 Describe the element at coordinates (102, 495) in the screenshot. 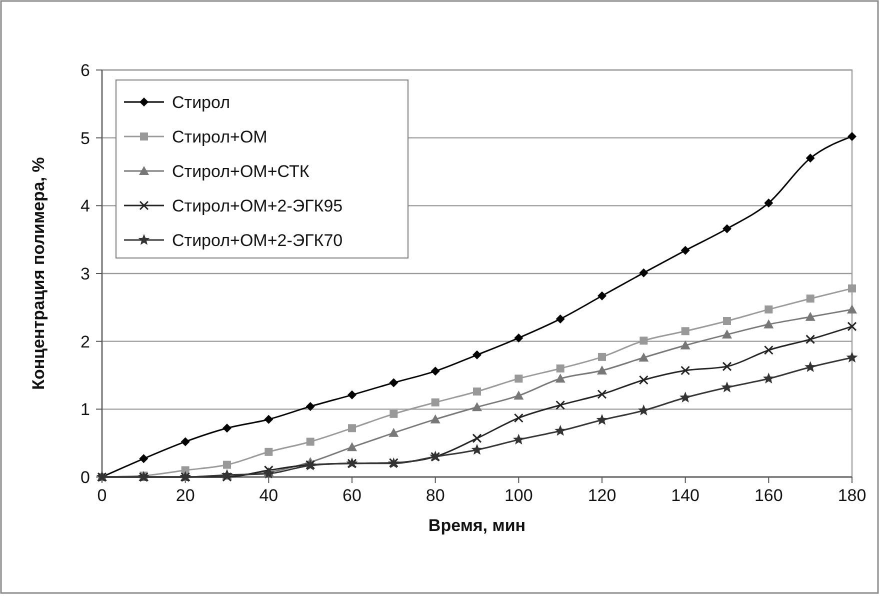

I see `x-tick-label: 0` at that location.